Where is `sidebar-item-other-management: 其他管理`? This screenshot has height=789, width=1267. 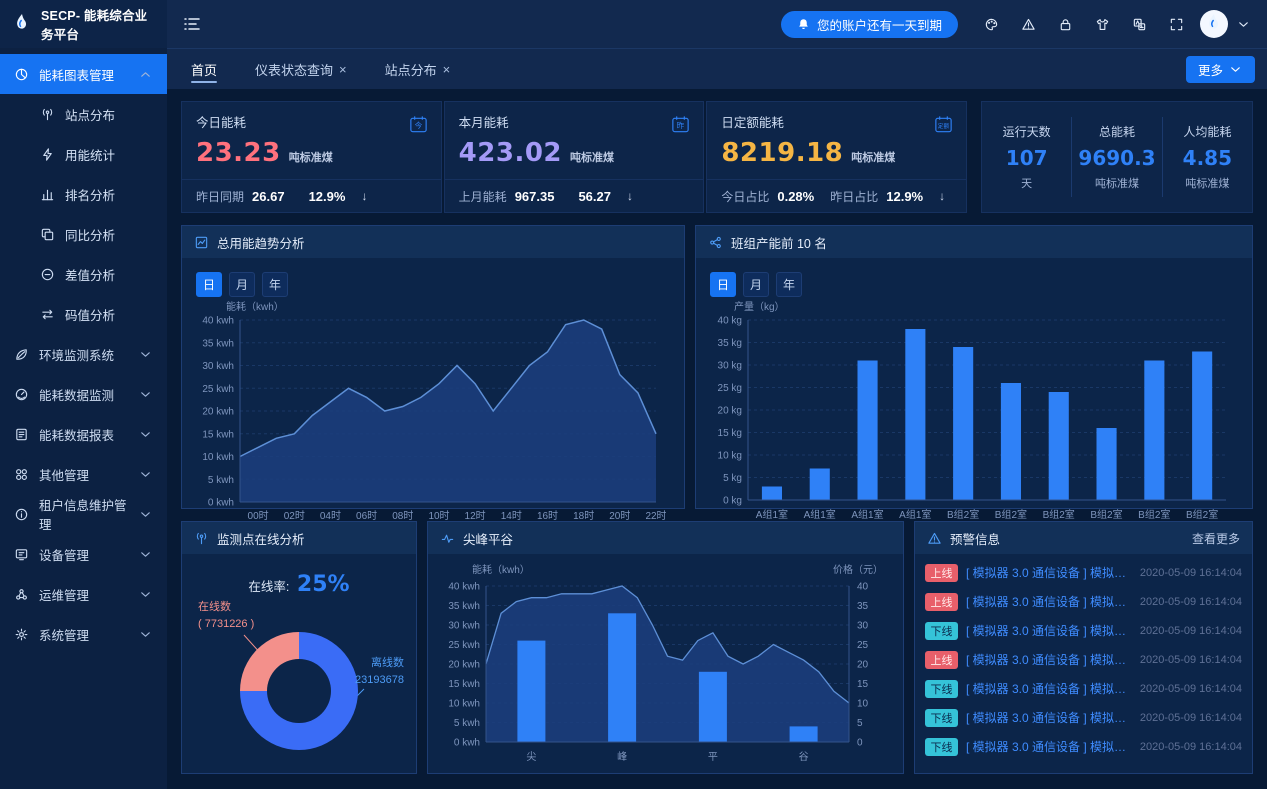 sidebar-item-other-management: 其他管理 is located at coordinates (83, 474).